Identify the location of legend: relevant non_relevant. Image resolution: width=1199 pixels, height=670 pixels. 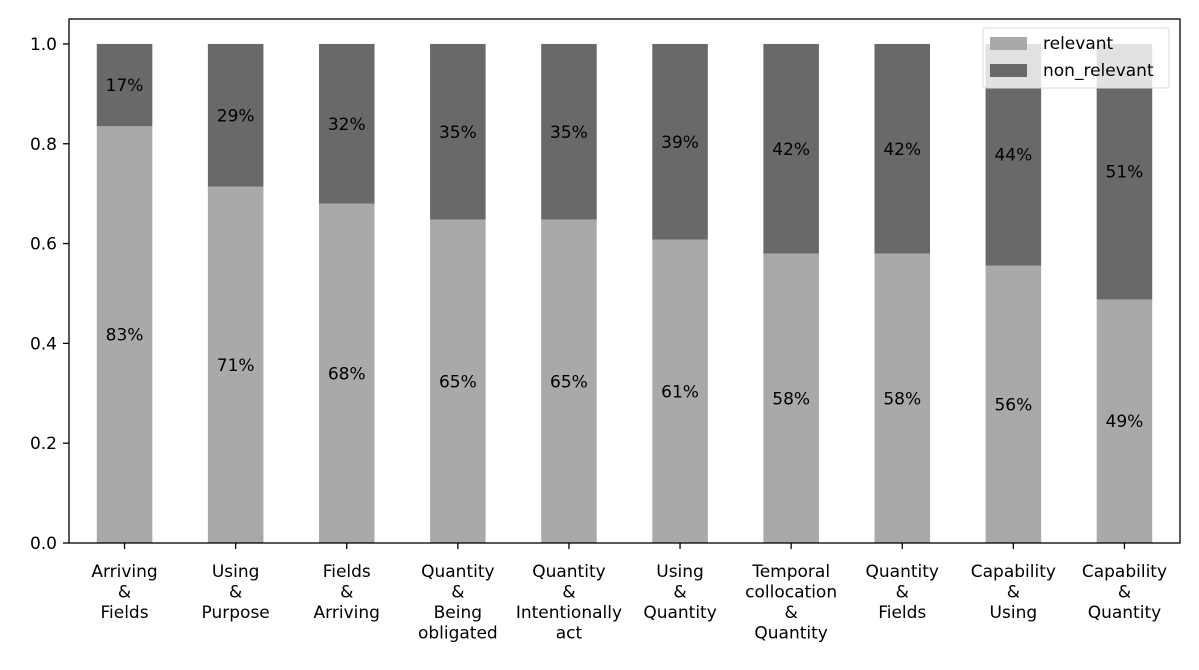
(1076, 58).